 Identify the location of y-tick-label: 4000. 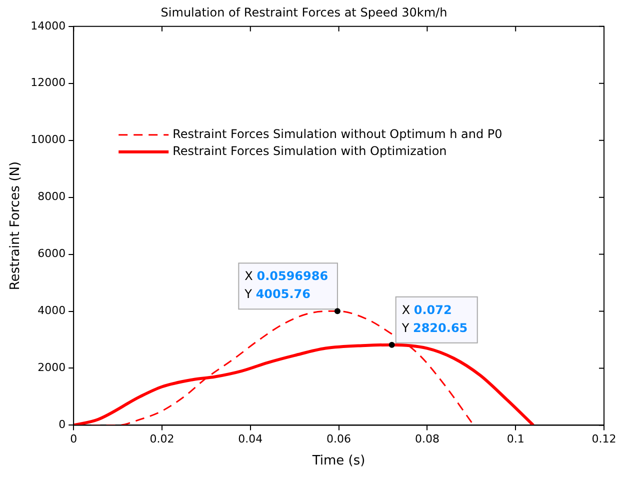
(52, 311).